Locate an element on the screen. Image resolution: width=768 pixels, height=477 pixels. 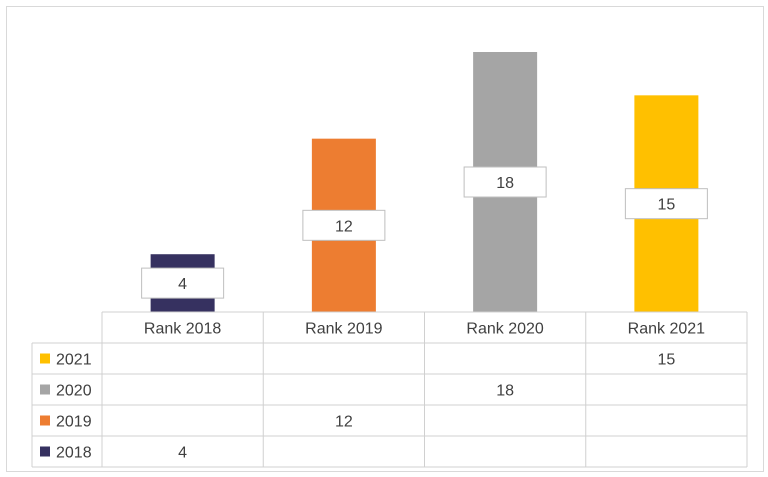
legend-swatch-2021 is located at coordinates (45, 358).